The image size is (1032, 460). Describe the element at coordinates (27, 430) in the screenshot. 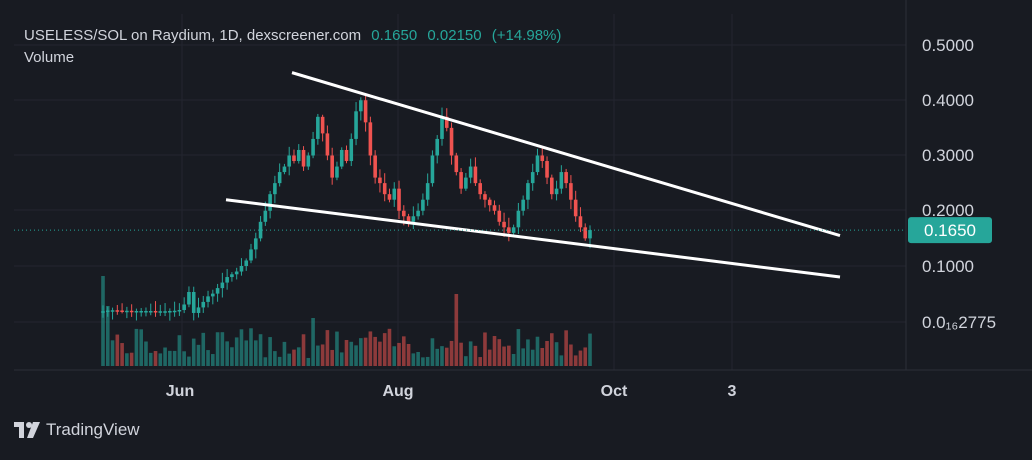

I see `tradingview-icon` at that location.